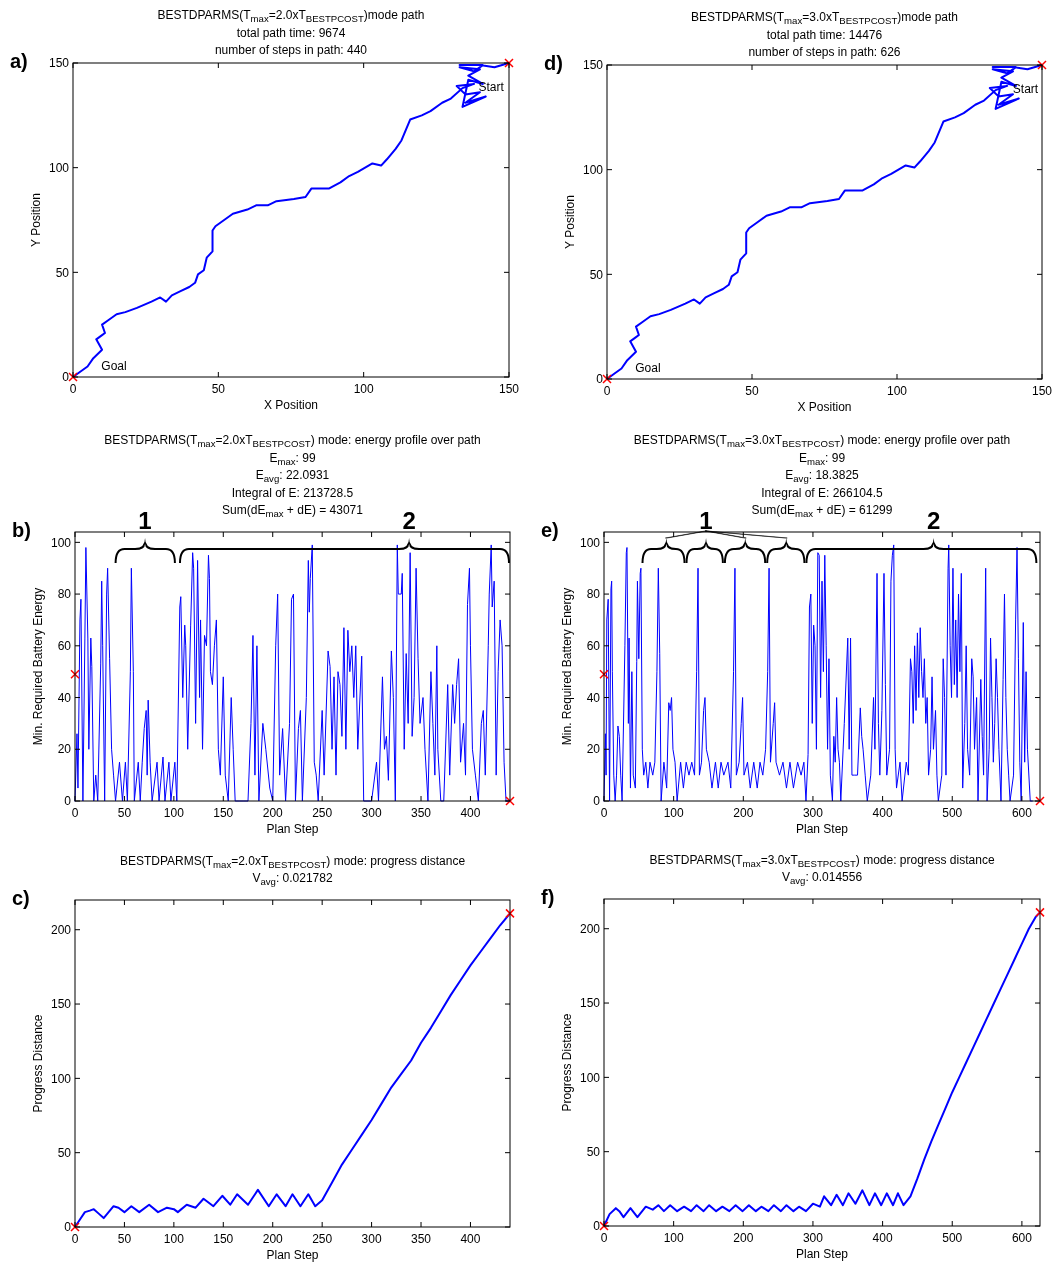 This screenshot has width=1053, height=1266. What do you see at coordinates (553, 63) in the screenshot?
I see `text: d)` at bounding box center [553, 63].